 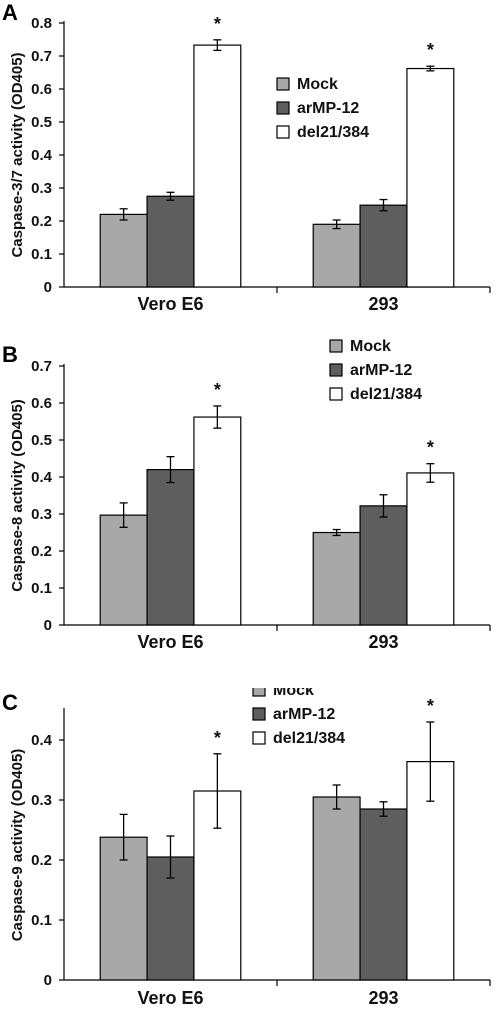 I want to click on y-axis-title: Caspase-8 activity (OD405), so click(x=17, y=495).